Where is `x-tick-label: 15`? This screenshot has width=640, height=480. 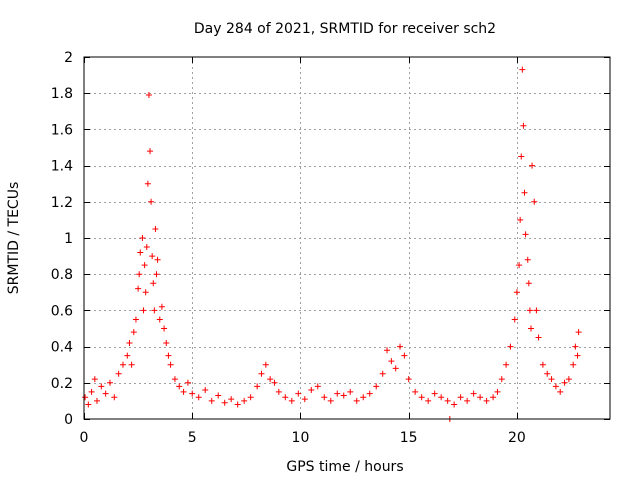 x-tick-label: 15 is located at coordinates (409, 438).